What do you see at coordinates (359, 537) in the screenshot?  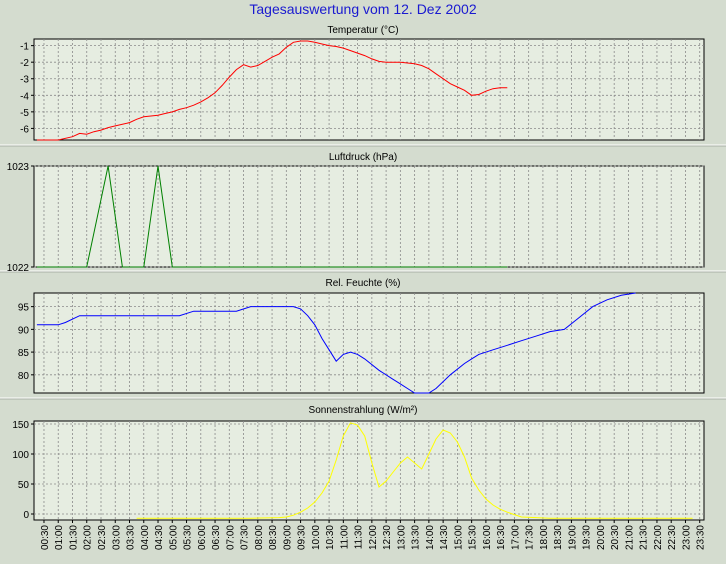 I see `x-tick-label: 11:30` at bounding box center [359, 537].